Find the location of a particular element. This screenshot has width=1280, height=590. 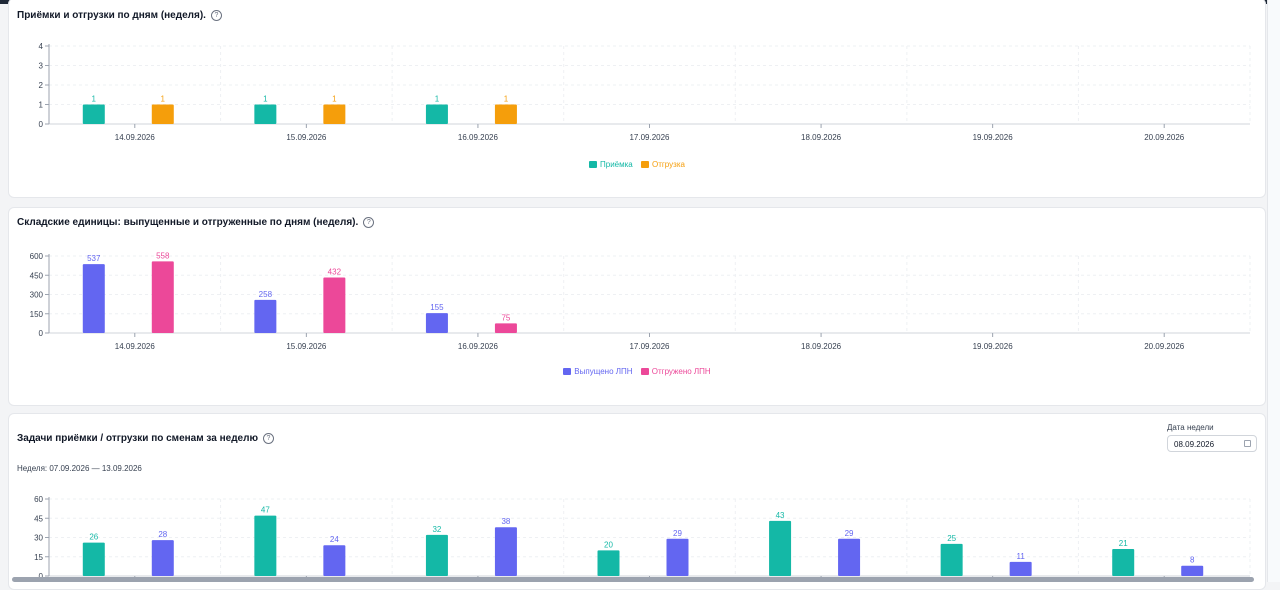

bar-value-label: 75 is located at coordinates (505, 317).